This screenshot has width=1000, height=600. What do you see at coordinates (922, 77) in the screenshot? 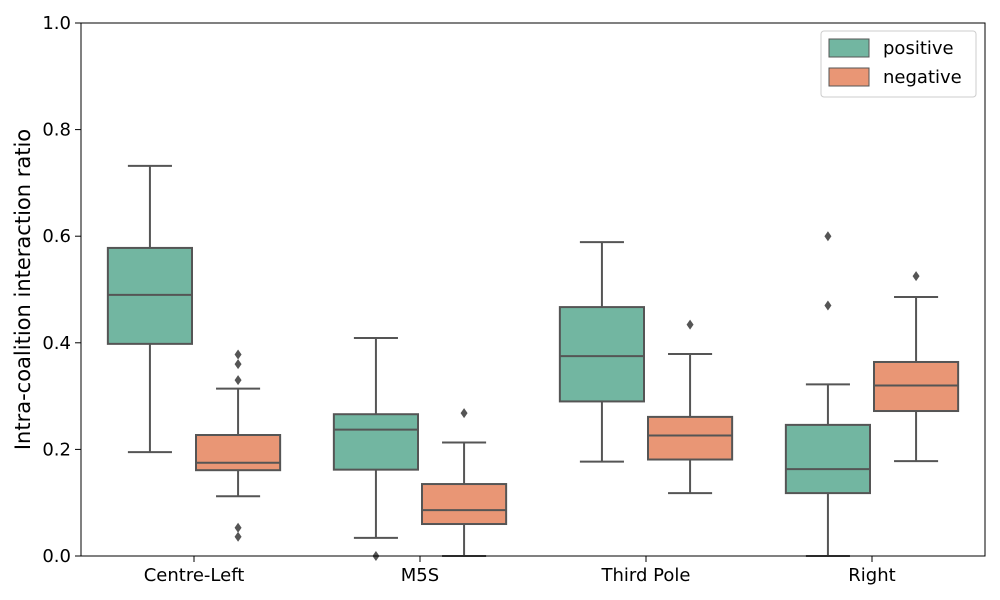
I see `legend-label-negative: negative` at bounding box center [922, 77].